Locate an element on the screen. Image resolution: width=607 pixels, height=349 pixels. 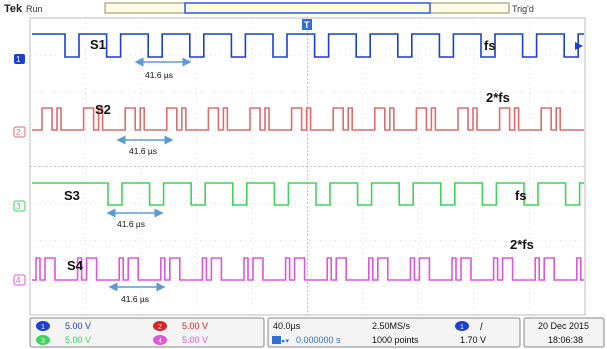
record-view-bar is located at coordinates (307, 8).